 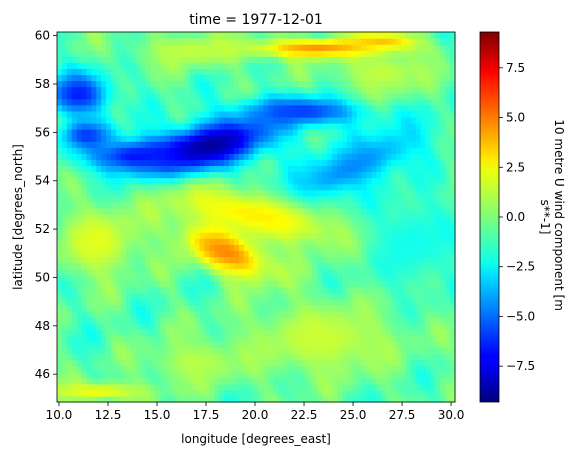 I want to click on y-axis-ticks: 4648505254565860, so click(x=46, y=205).